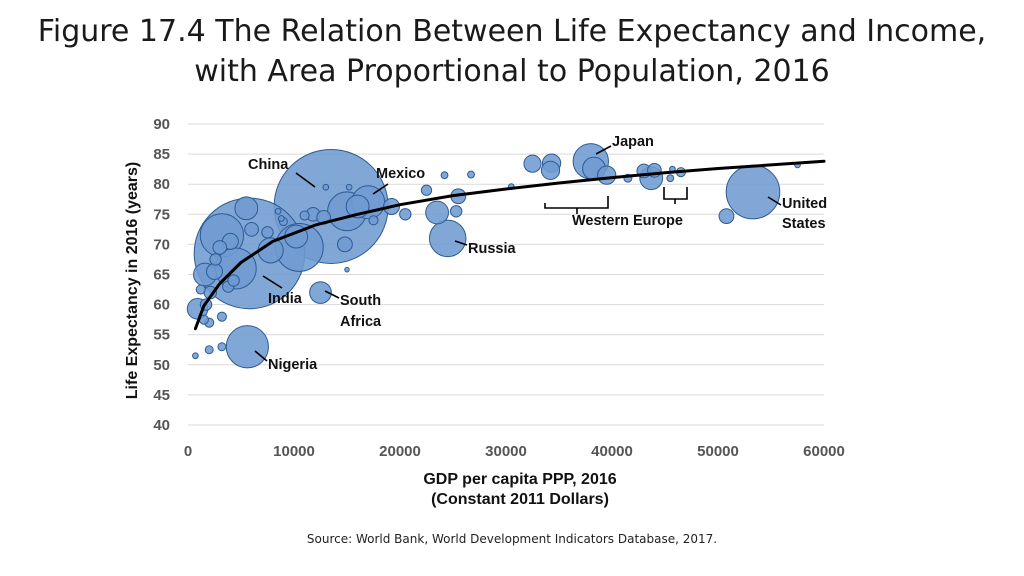 The width and height of the screenshot is (1024, 576). I want to click on annotation-united-states: United, so click(804, 204).